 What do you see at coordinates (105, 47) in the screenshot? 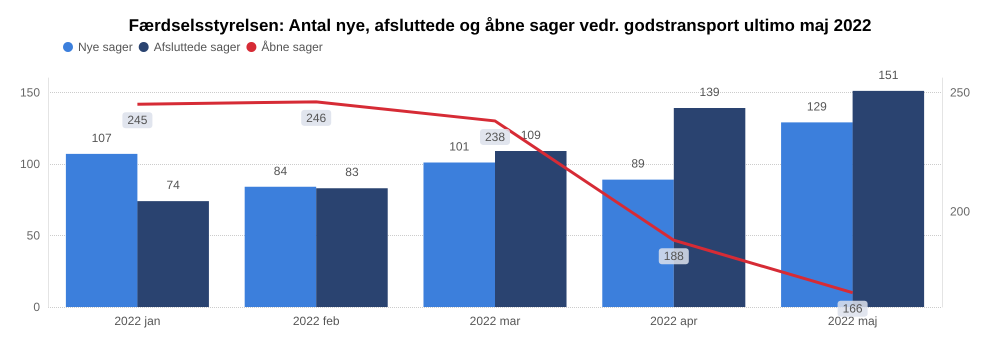
I see `legend-label: Nye sager` at bounding box center [105, 47].